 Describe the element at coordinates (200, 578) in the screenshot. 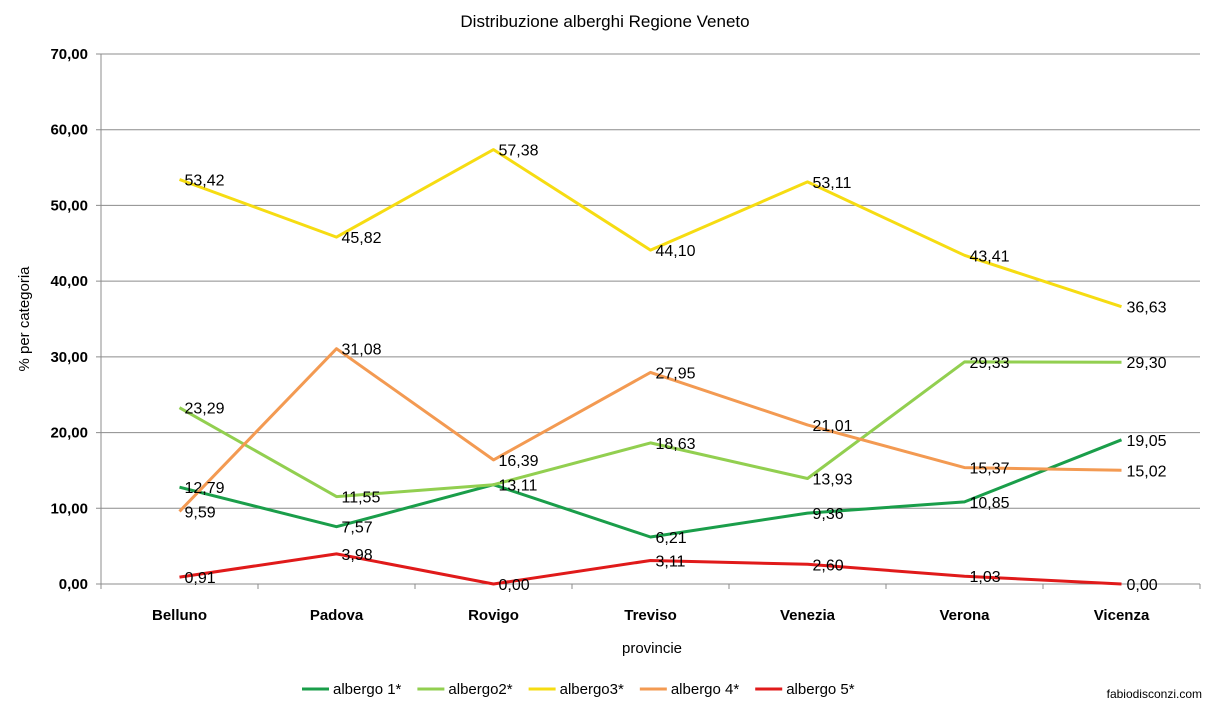

I see `data-label: 0,91` at that location.